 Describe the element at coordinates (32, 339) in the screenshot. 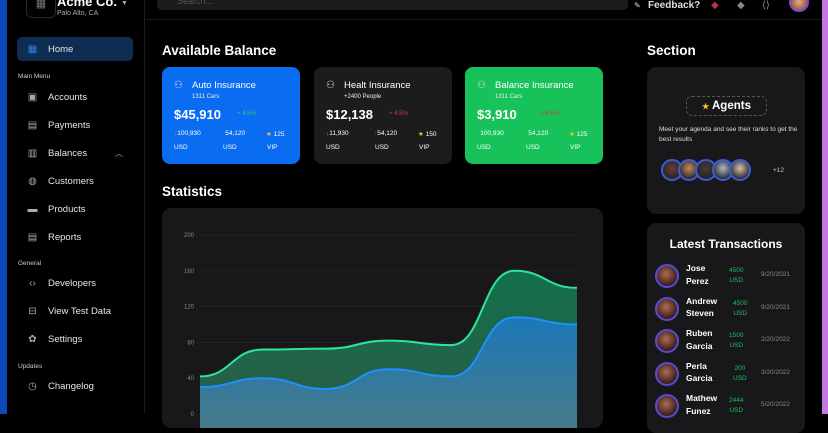

I see `gear-icon: ✿` at that location.